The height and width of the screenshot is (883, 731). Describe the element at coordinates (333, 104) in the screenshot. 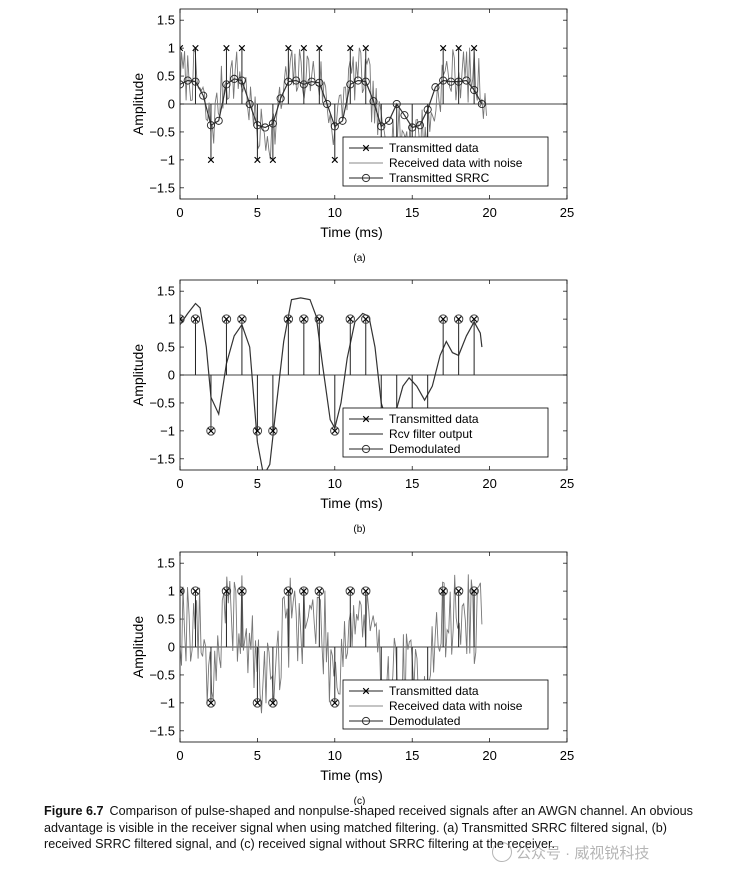

I see `noise-series-line` at that location.